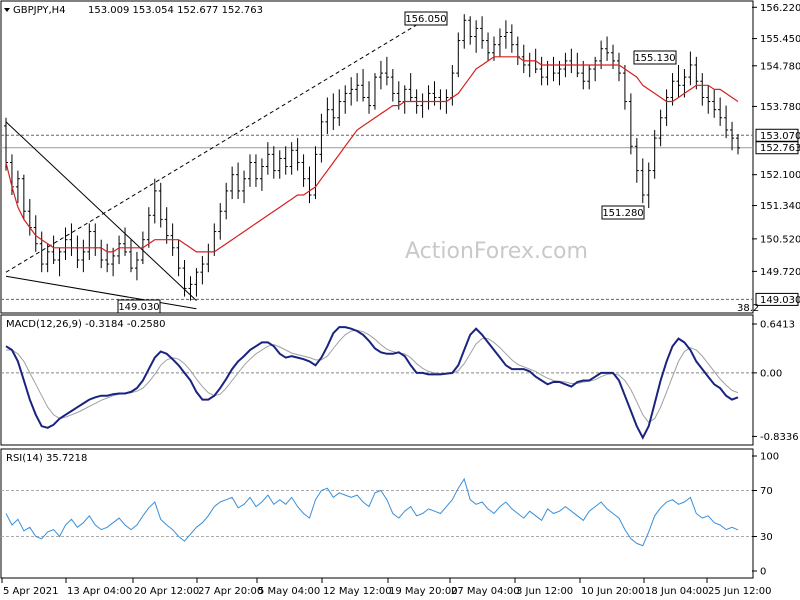 This screenshot has width=800, height=600. What do you see at coordinates (485, 591) in the screenshot?
I see `time-tick-label: 27 May 04:00` at bounding box center [485, 591].